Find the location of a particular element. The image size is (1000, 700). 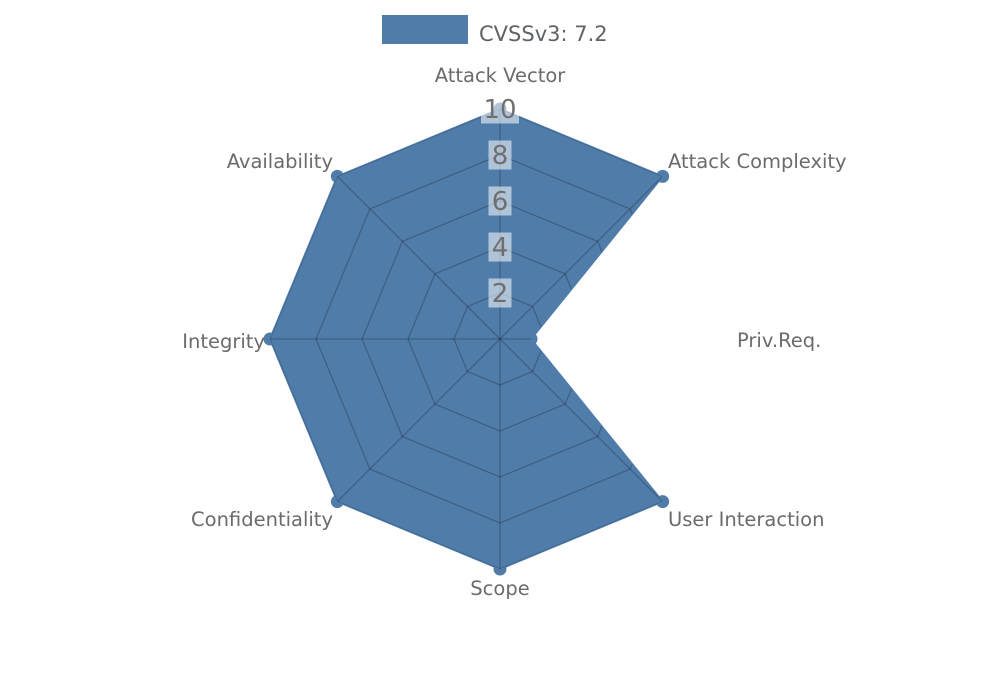

tick-label: 4 is located at coordinates (500, 248).